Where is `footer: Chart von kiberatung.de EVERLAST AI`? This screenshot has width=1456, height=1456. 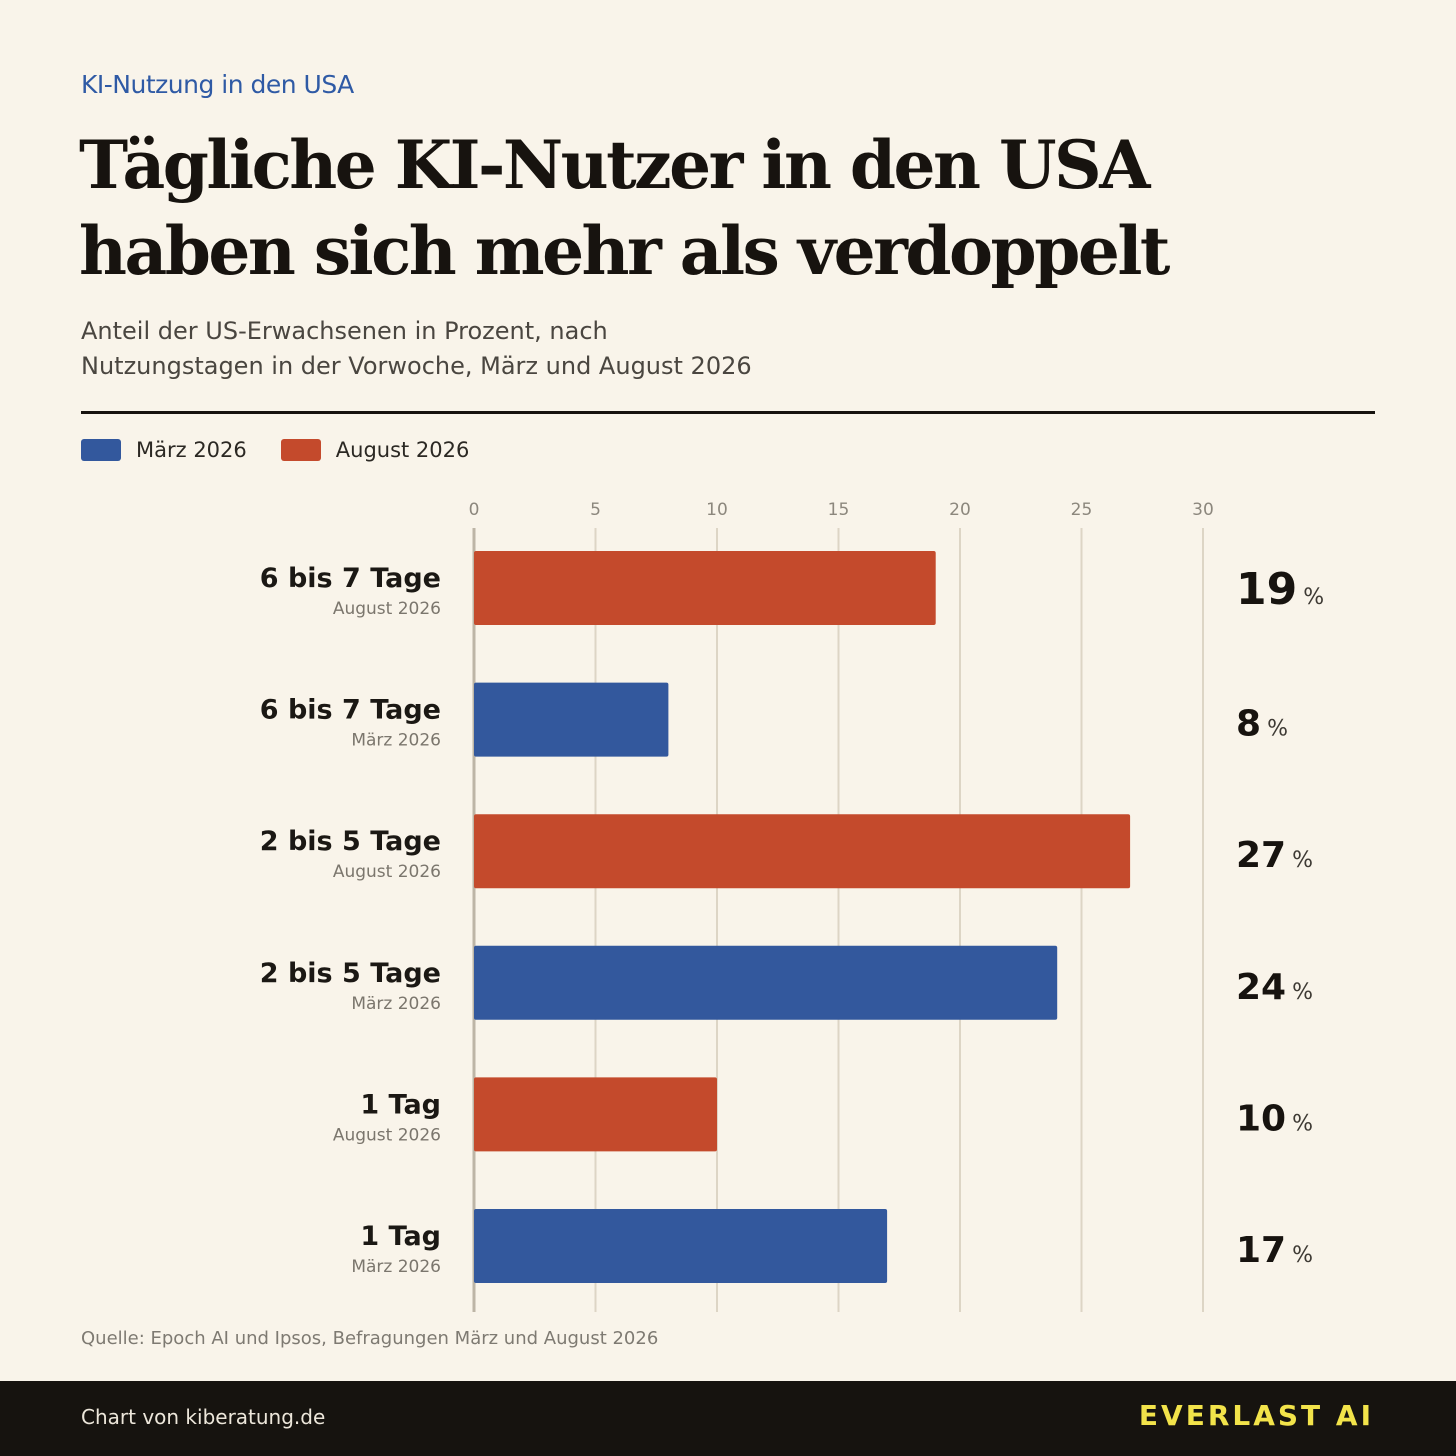 footer: Chart von kiberatung.de EVERLAST AI is located at coordinates (728, 1418).